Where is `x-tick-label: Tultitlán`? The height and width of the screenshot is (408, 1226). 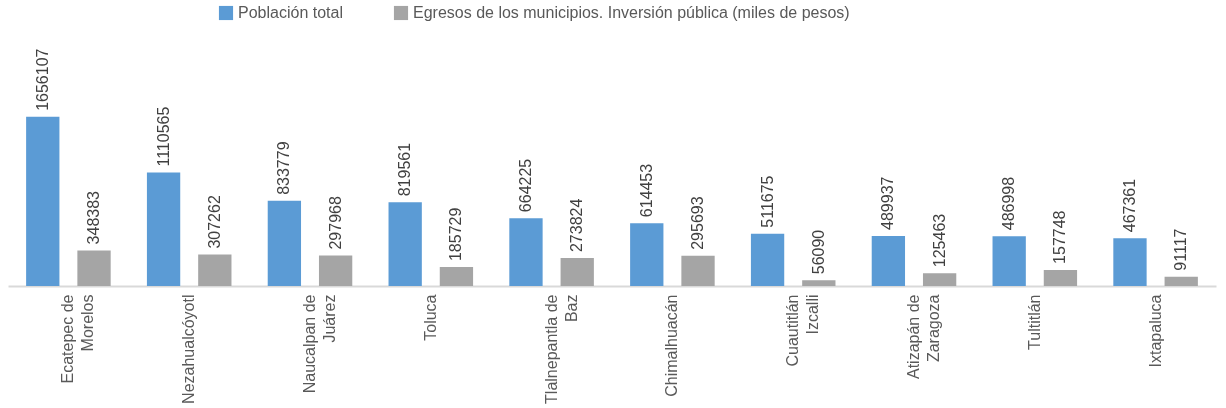
x-tick-label: Tultitlán is located at coordinates (1034, 322).